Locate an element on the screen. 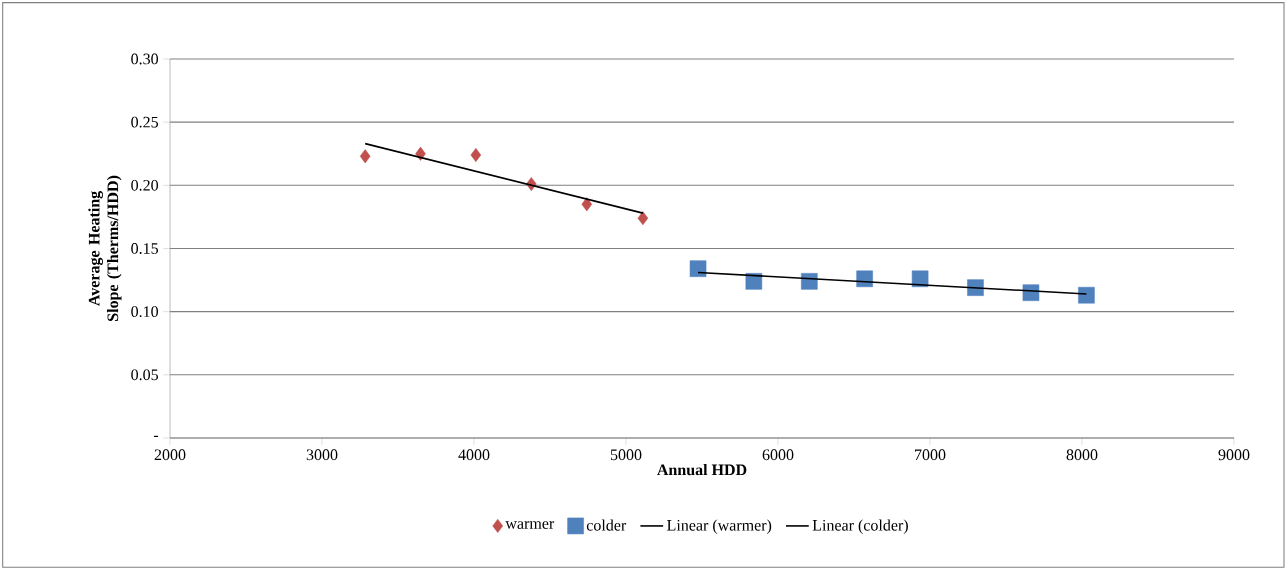 This screenshot has height=570, width=1287. y-tick-label: - is located at coordinates (156, 436).